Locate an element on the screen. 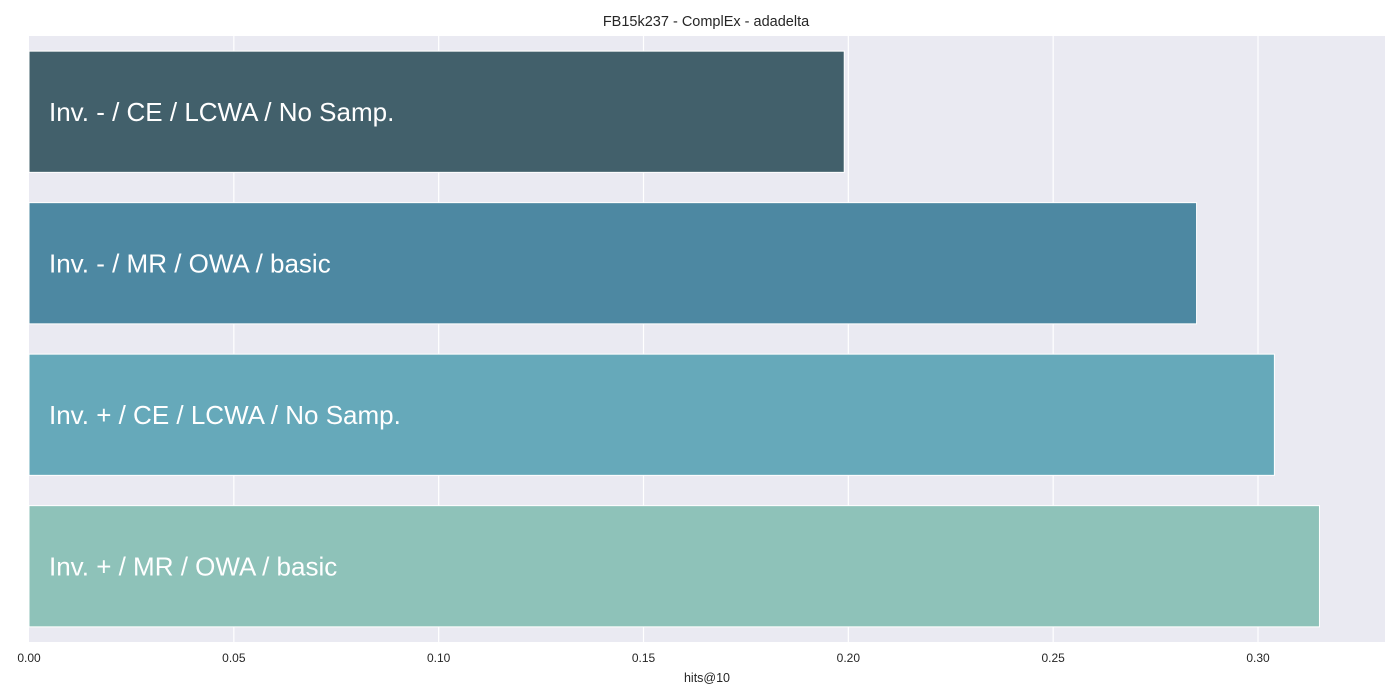 Image resolution: width=1400 pixels, height=700 pixels. bar-label: Inv. - / MR / OWA / basic is located at coordinates (190, 263).